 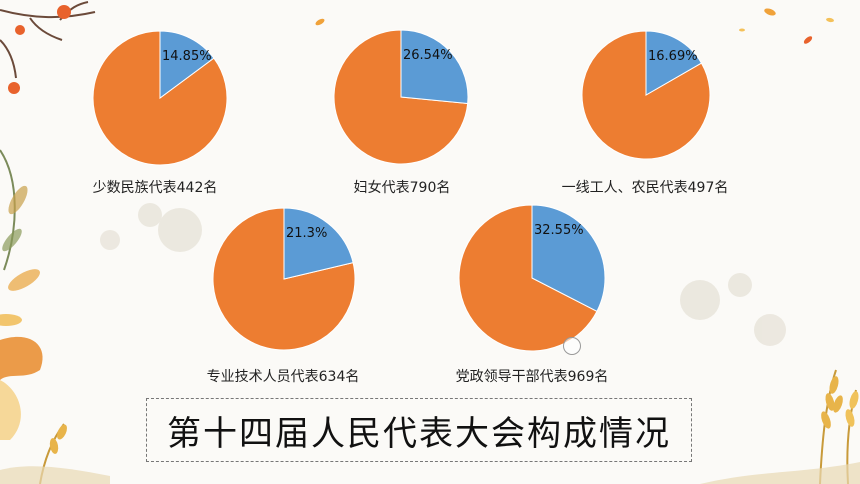 What do you see at coordinates (645, 188) in the screenshot?
I see `pie-caption-workers-farmers: 一线工人、农民代表497名` at bounding box center [645, 188].